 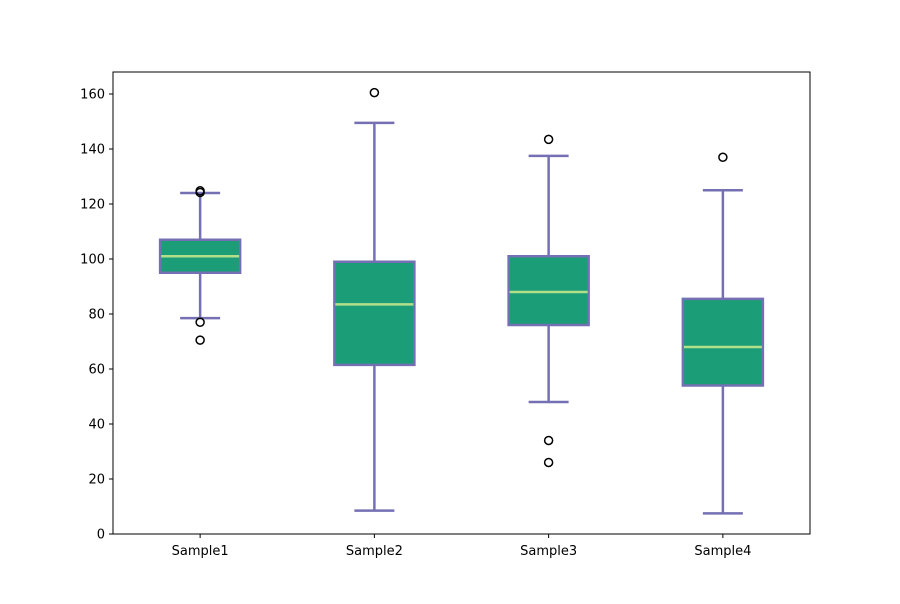 What do you see at coordinates (96, 315) in the screenshot?
I see `y-tick-label: 80` at bounding box center [96, 315].